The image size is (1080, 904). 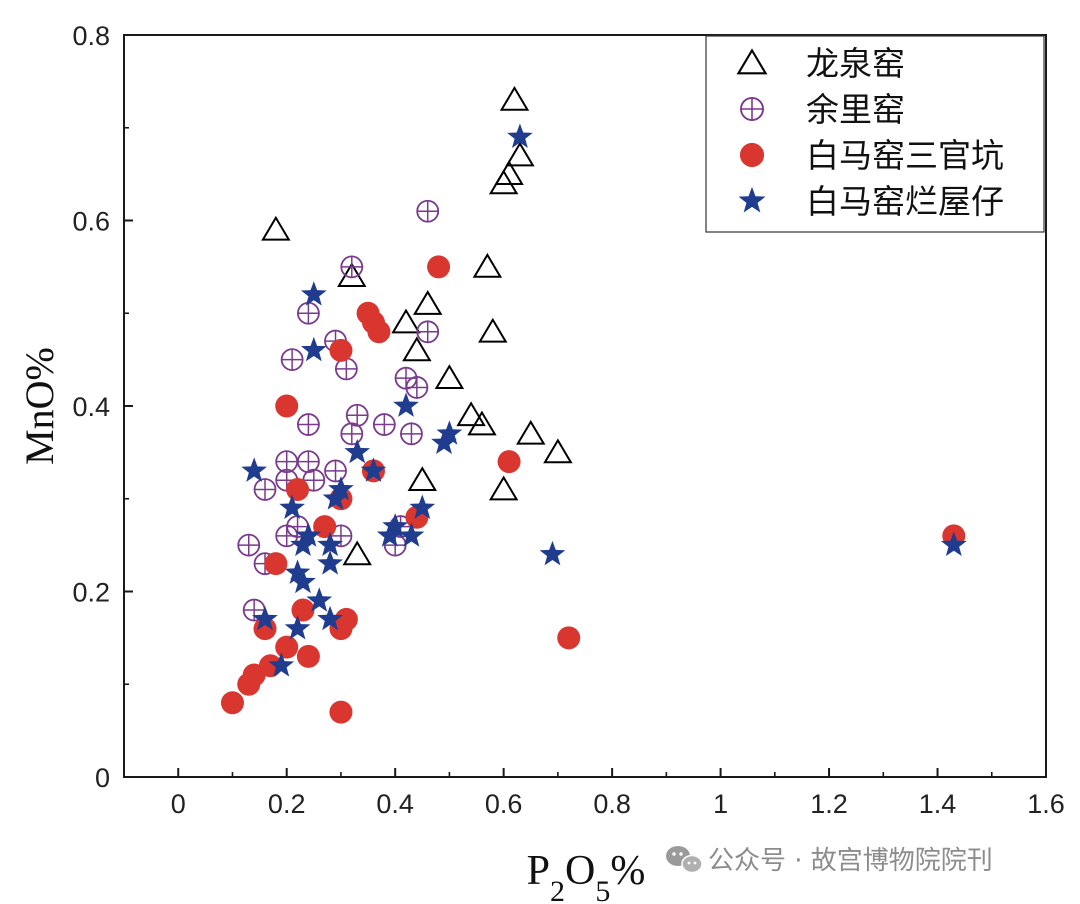 What do you see at coordinates (829, 804) in the screenshot?
I see `x-tick-label: 1.2` at bounding box center [829, 804].